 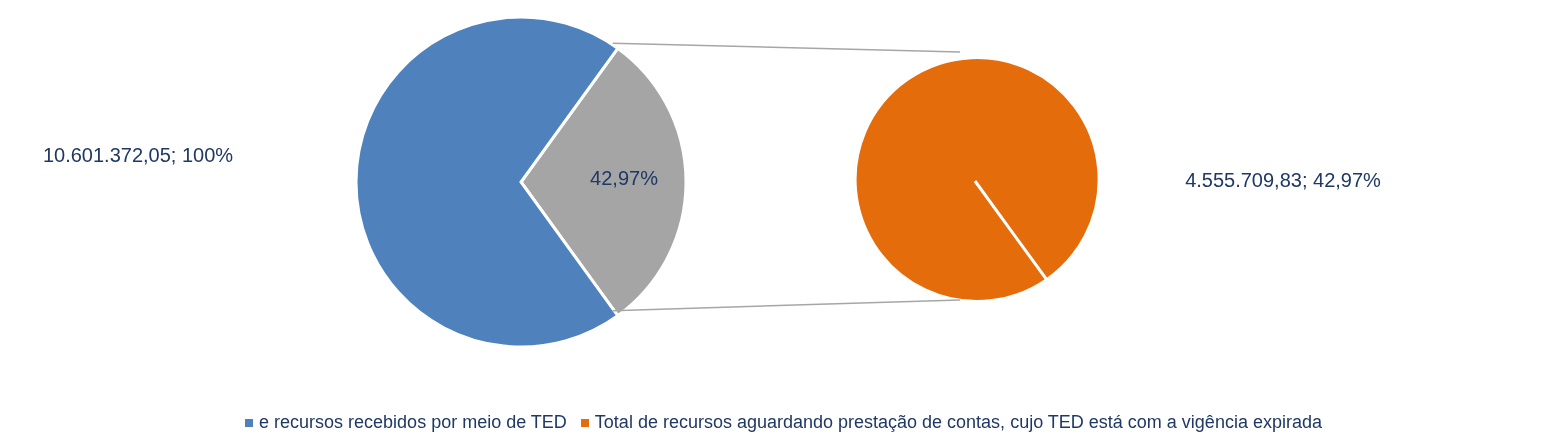 What do you see at coordinates (958, 422) in the screenshot?
I see `legend-label: Total de recursos aguardando prestação de contas, cujo TED está com a vigência expirada` at bounding box center [958, 422].